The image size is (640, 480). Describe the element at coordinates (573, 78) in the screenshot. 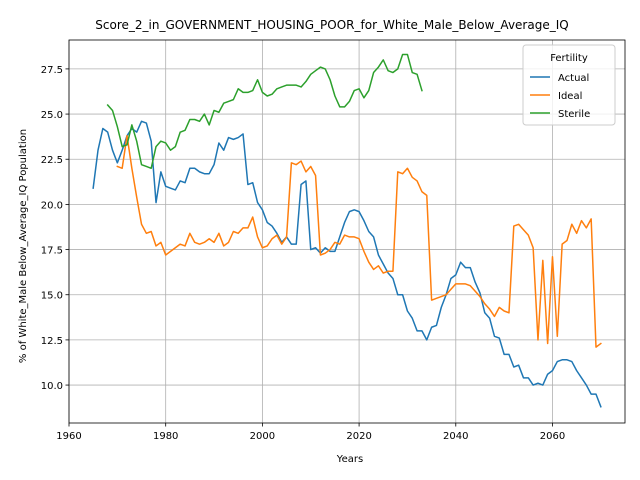

I see `legend-label-actual: Actual` at that location.